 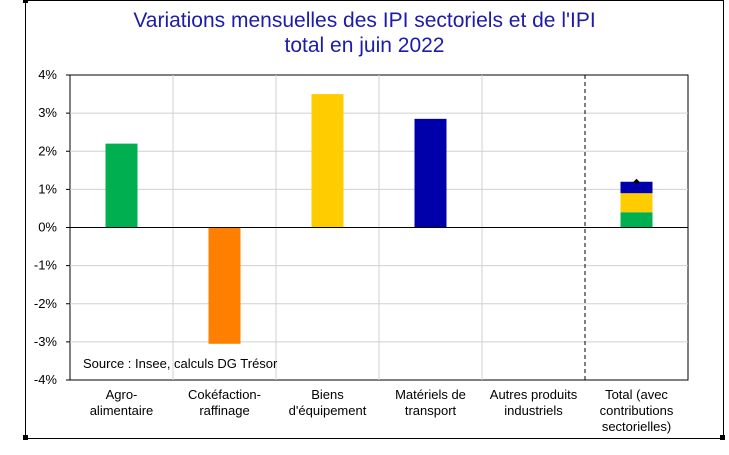 I want to click on total-marker, so click(x=636, y=181).